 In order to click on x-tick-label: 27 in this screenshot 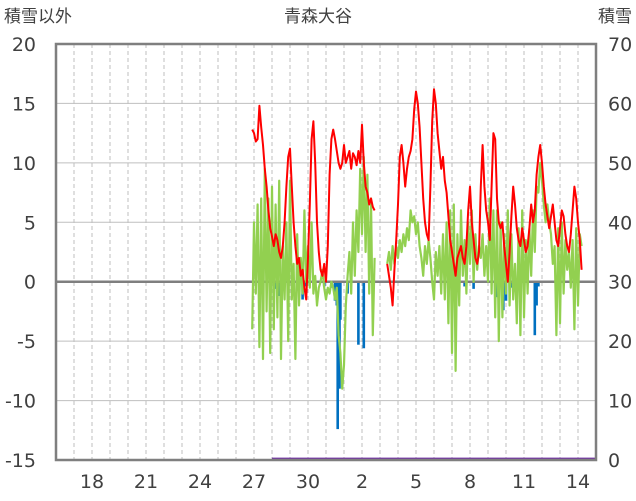, I will do `click(254, 482)`.